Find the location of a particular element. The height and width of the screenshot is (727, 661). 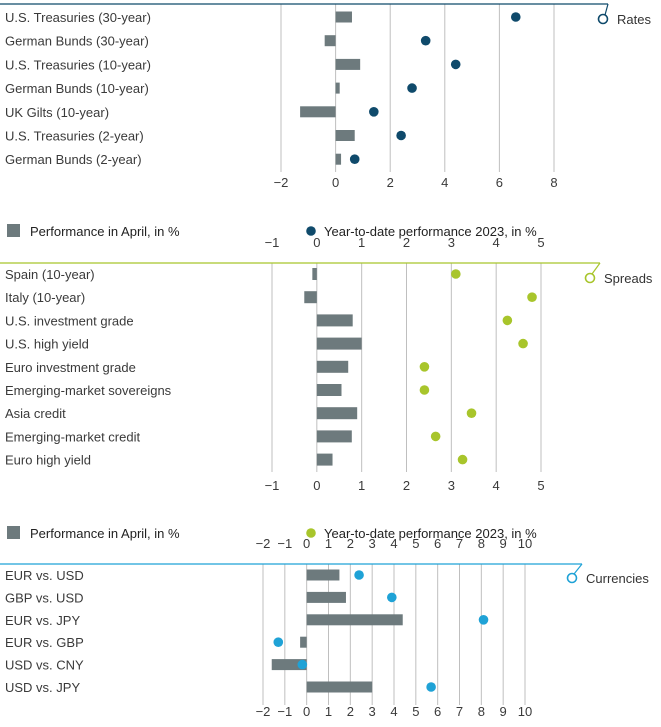

category-label: EUR vs. USD is located at coordinates (44, 575).